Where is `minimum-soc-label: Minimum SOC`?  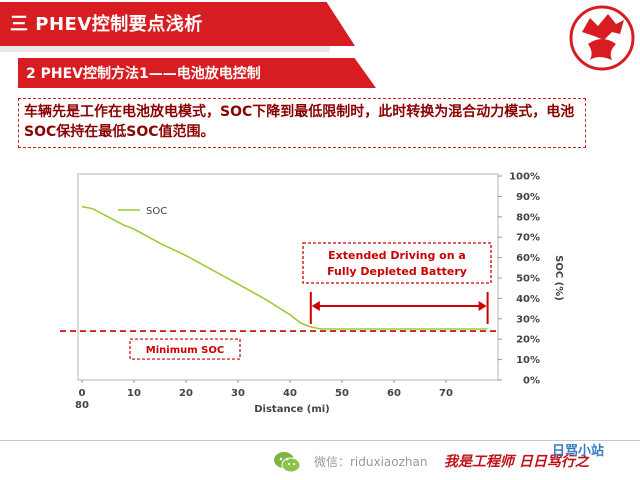
minimum-soc-label: Minimum SOC is located at coordinates (185, 350).